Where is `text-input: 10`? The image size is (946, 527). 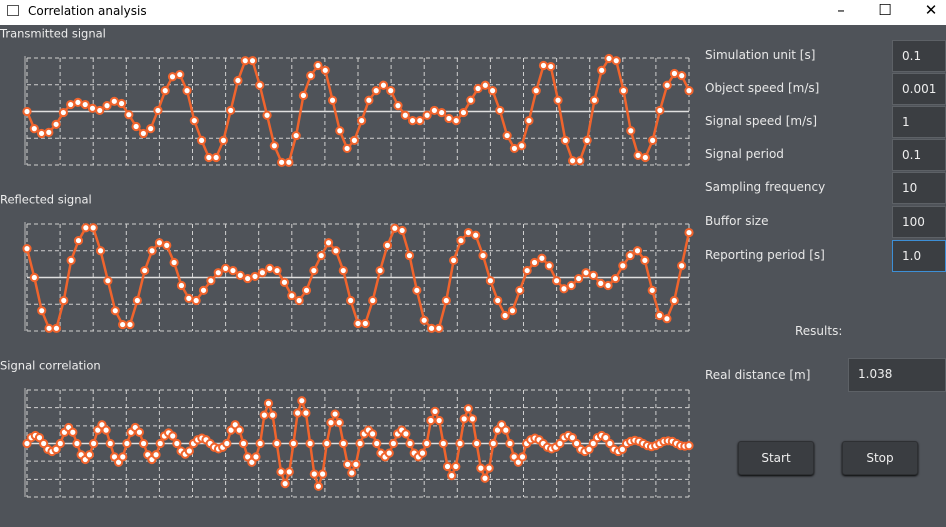 text-input: 10 is located at coordinates (919, 188).